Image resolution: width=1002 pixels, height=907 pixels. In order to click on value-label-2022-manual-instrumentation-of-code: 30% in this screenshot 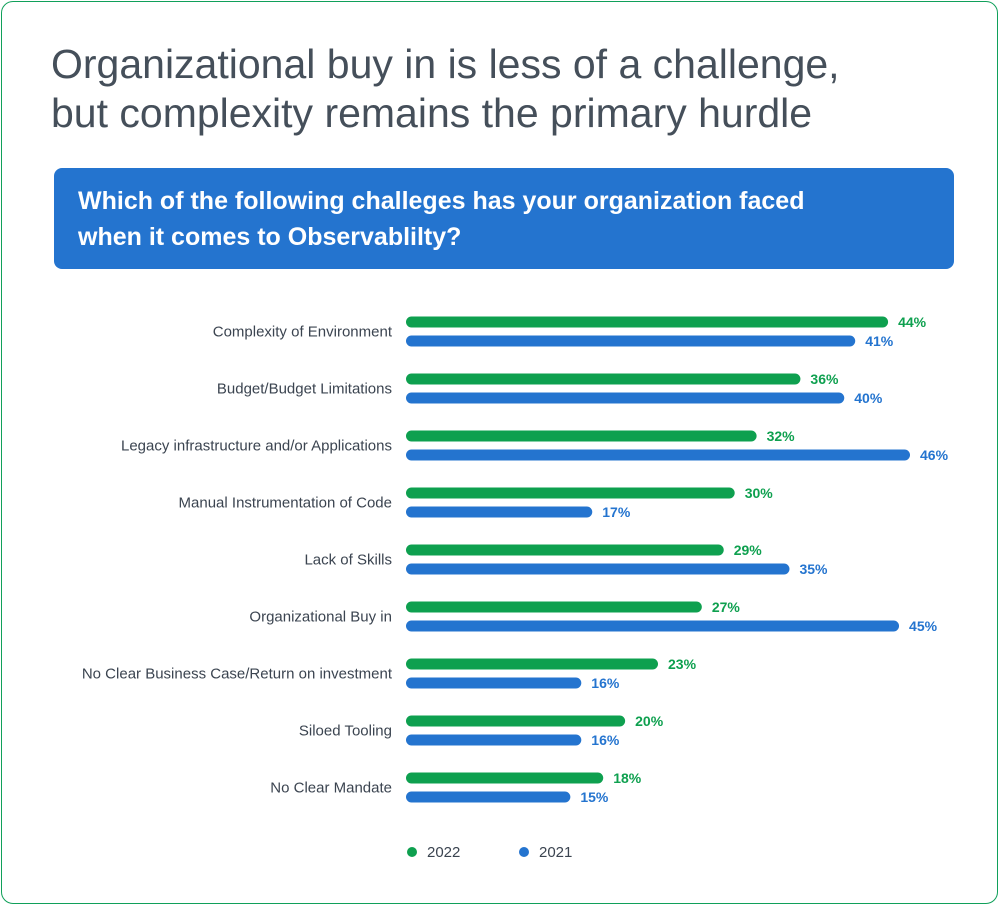, I will do `click(759, 493)`.